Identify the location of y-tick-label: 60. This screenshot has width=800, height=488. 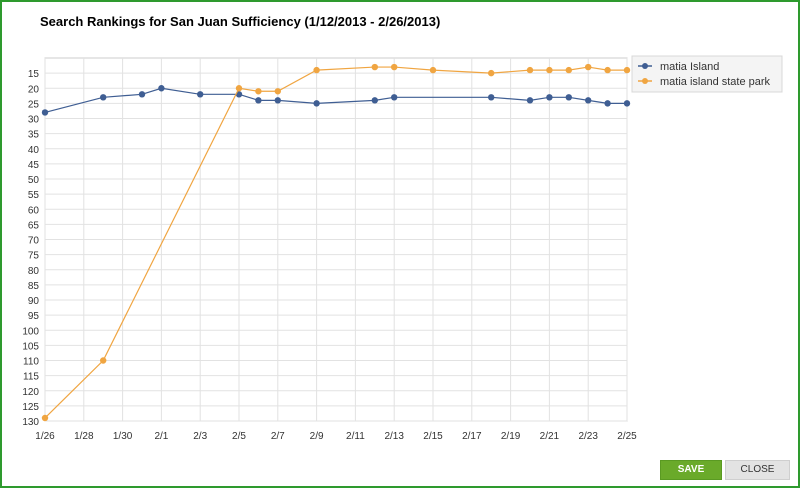
(34, 210).